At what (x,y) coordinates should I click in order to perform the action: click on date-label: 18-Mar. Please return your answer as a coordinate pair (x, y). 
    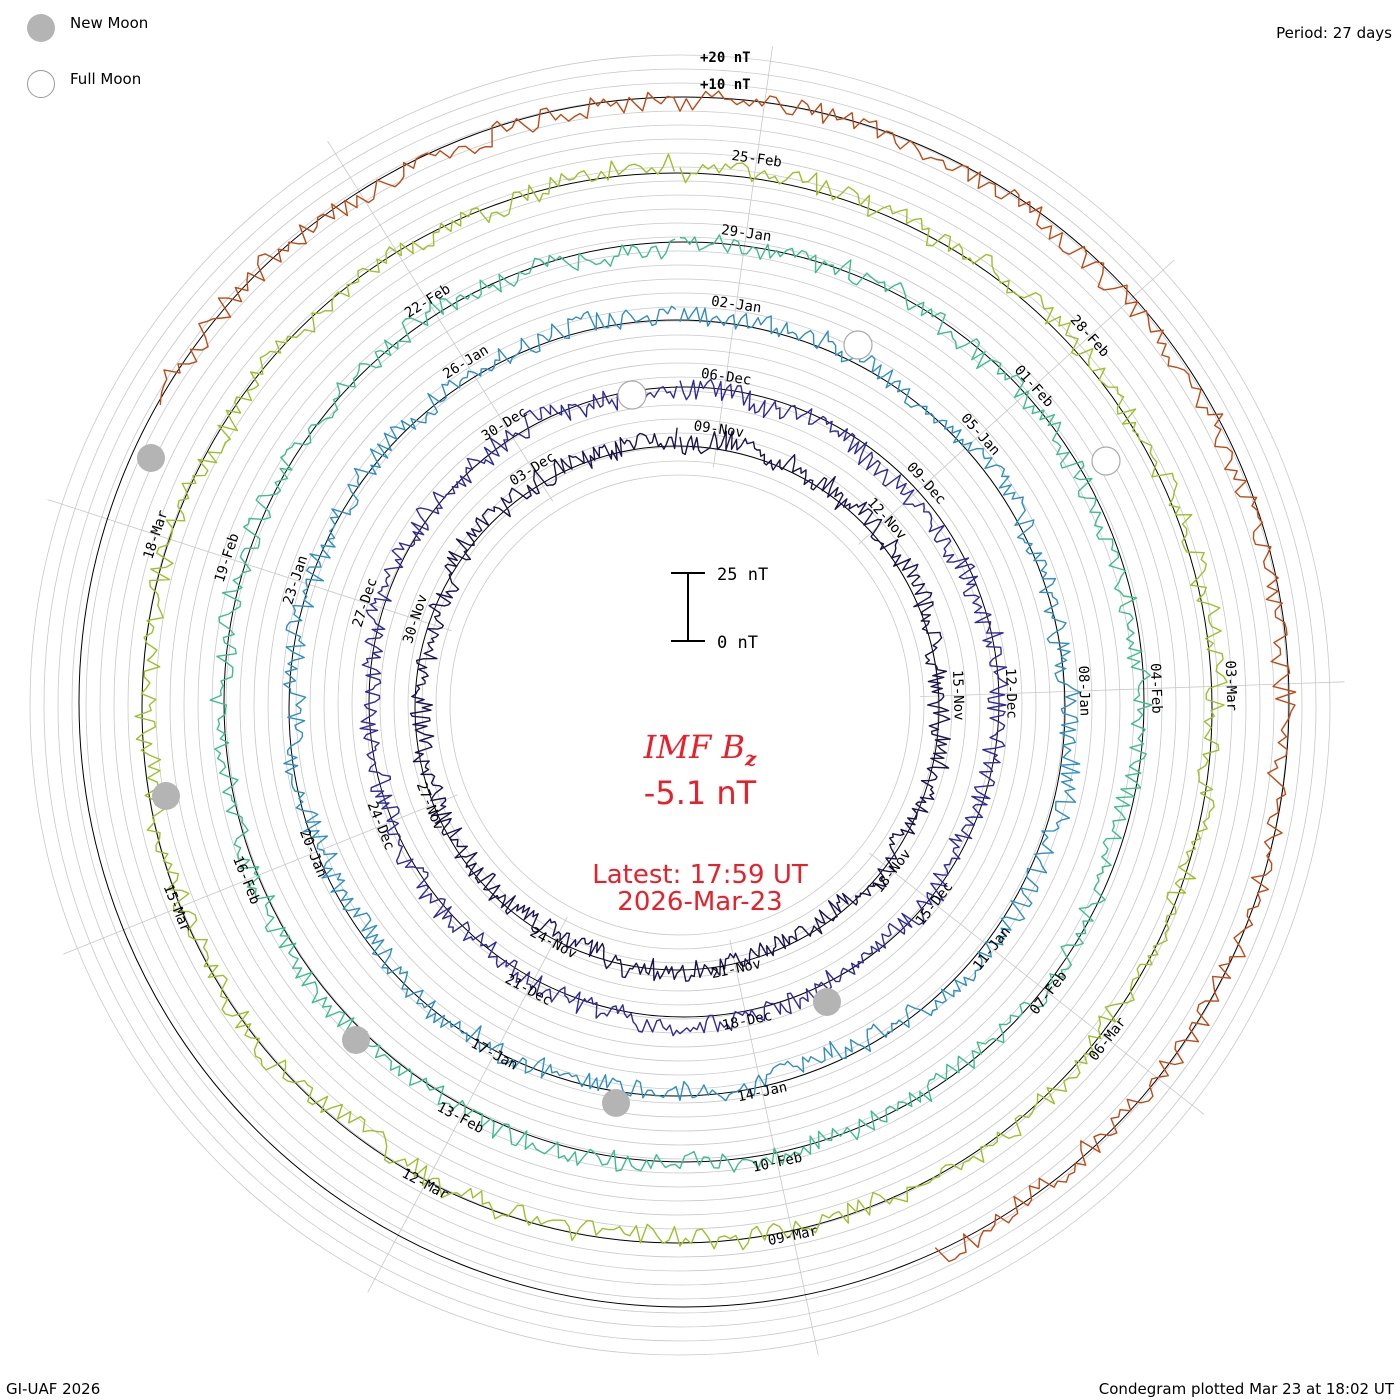
    Looking at the image, I should click on (156, 534).